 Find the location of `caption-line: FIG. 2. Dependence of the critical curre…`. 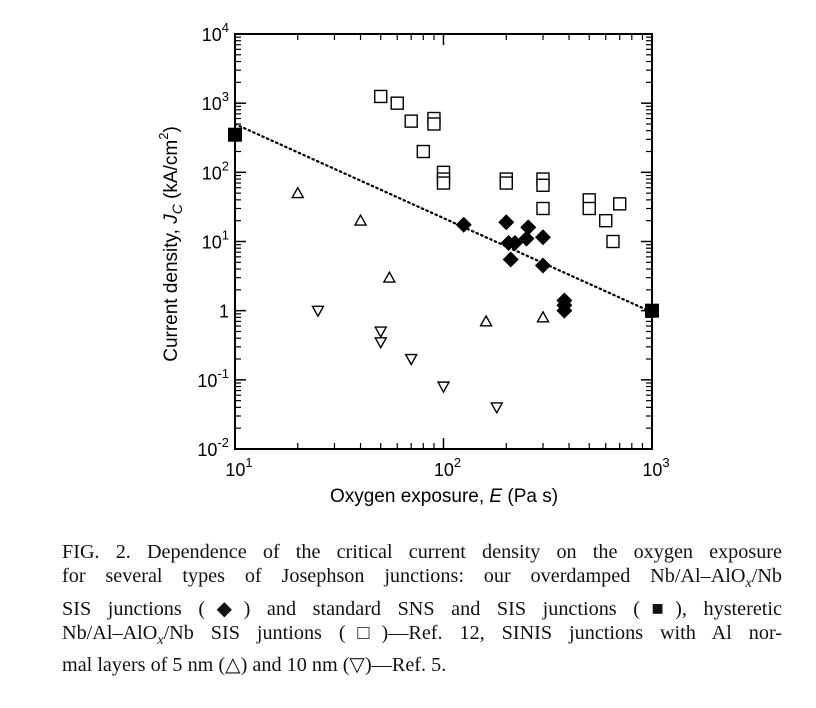

caption-line: FIG. 2. Dependence of the critical curre… is located at coordinates (422, 552).